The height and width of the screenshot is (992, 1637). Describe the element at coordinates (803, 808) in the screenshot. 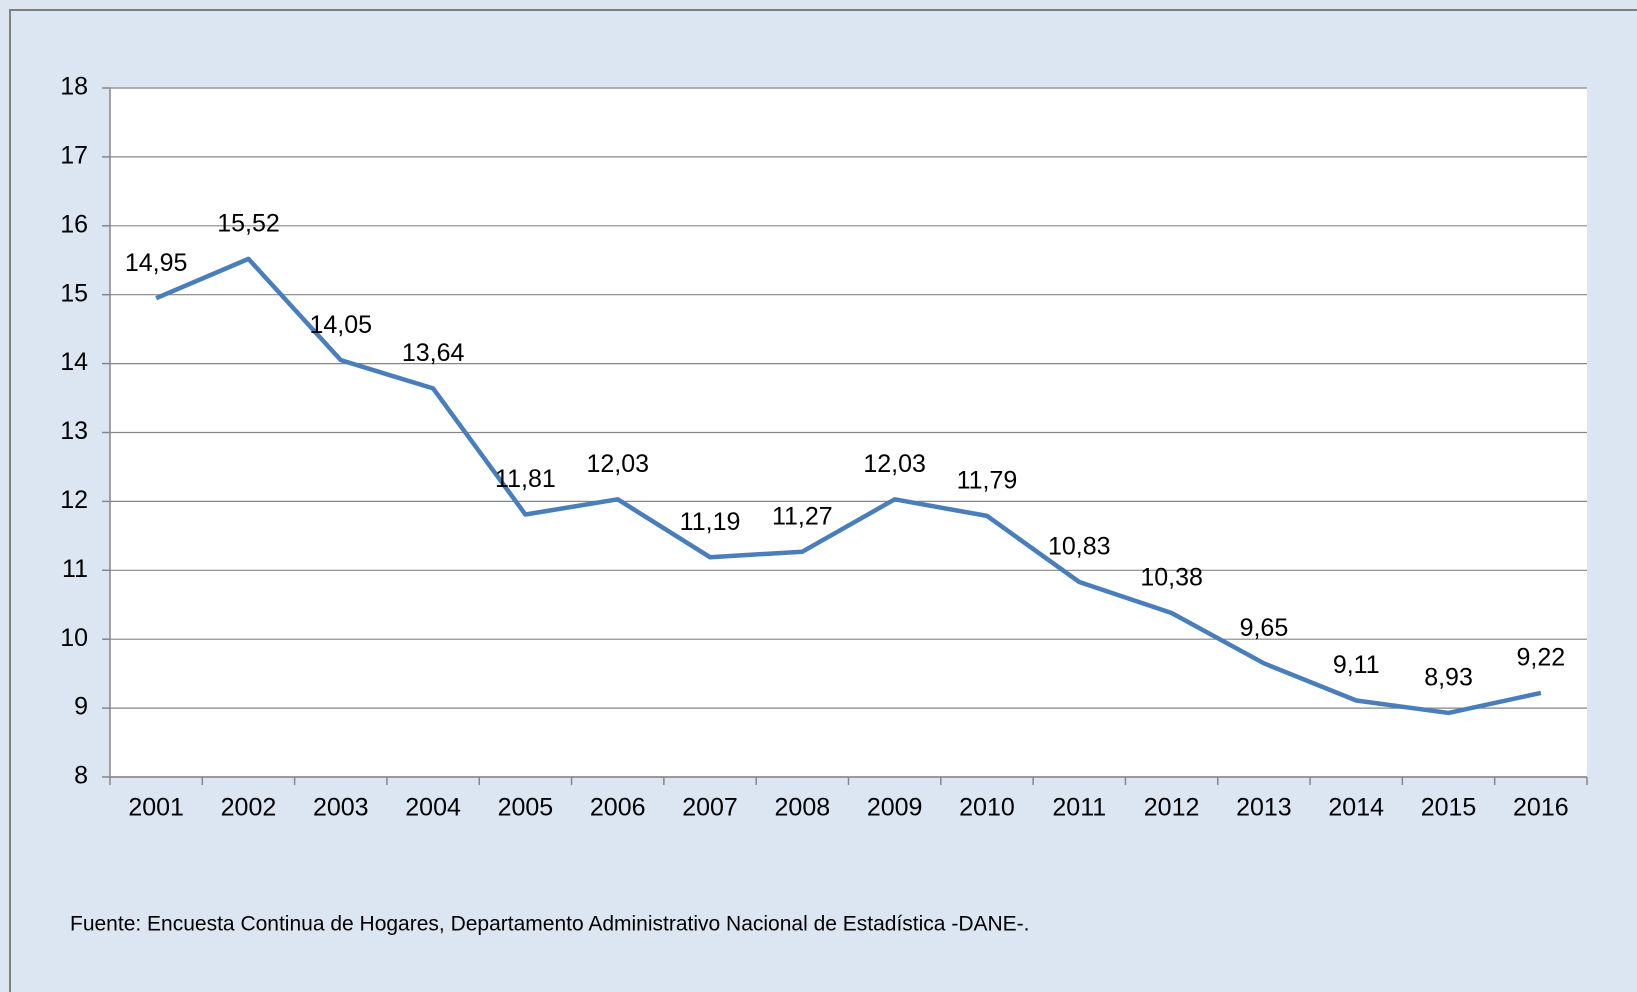

I see `x-tick-label: 2008` at that location.